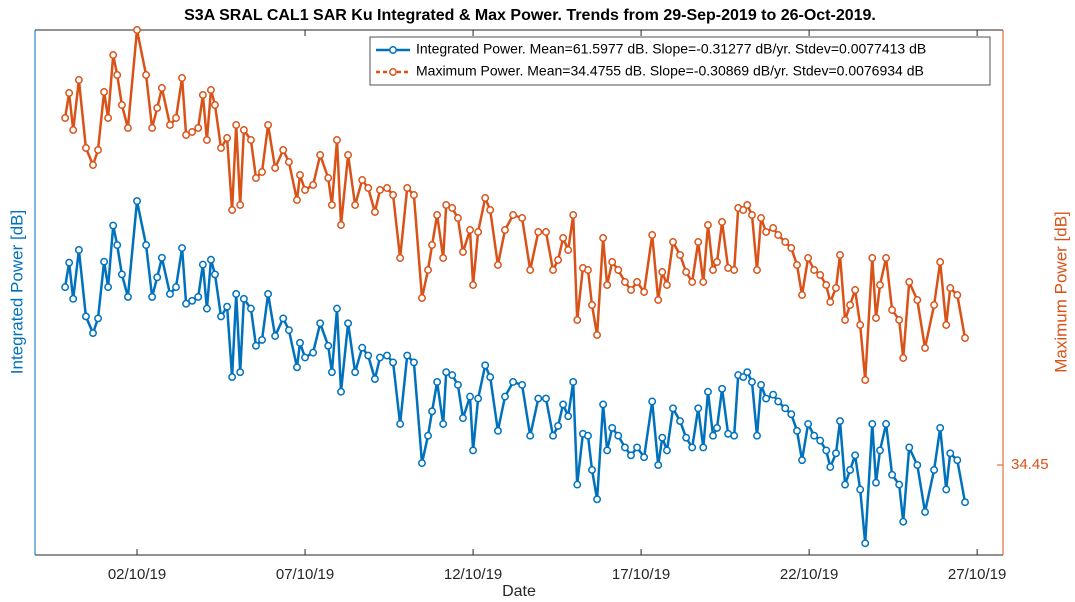 This screenshot has height=602, width=1075. Describe the element at coordinates (680, 61) in the screenshot. I see `legend-box` at that location.